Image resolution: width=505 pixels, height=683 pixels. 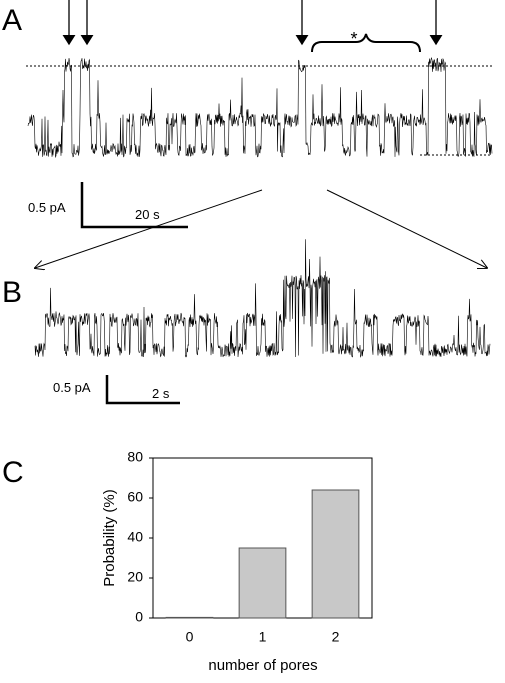 What do you see at coordinates (190, 637) in the screenshot?
I see `x-tick-label: 0` at bounding box center [190, 637].